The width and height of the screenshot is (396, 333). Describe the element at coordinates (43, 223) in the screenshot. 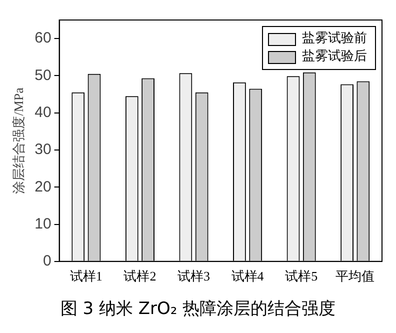

I see `y-tick-label: 10` at that location.